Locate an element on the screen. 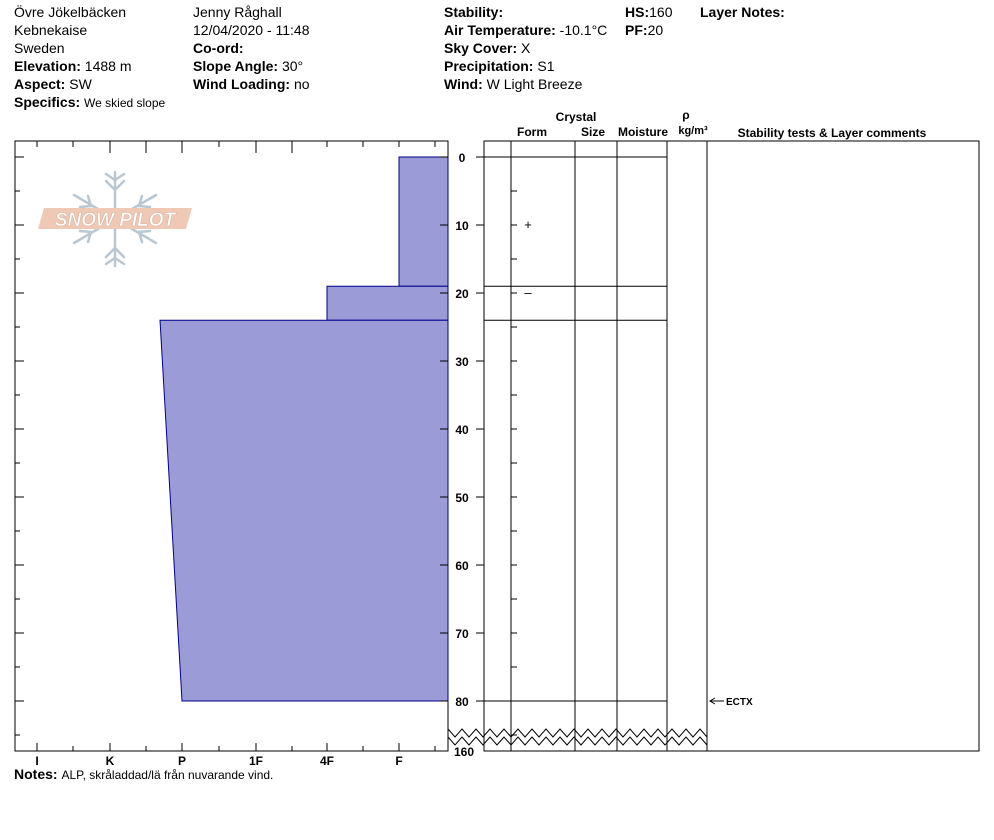  country-name: Sweden is located at coordinates (39, 48).